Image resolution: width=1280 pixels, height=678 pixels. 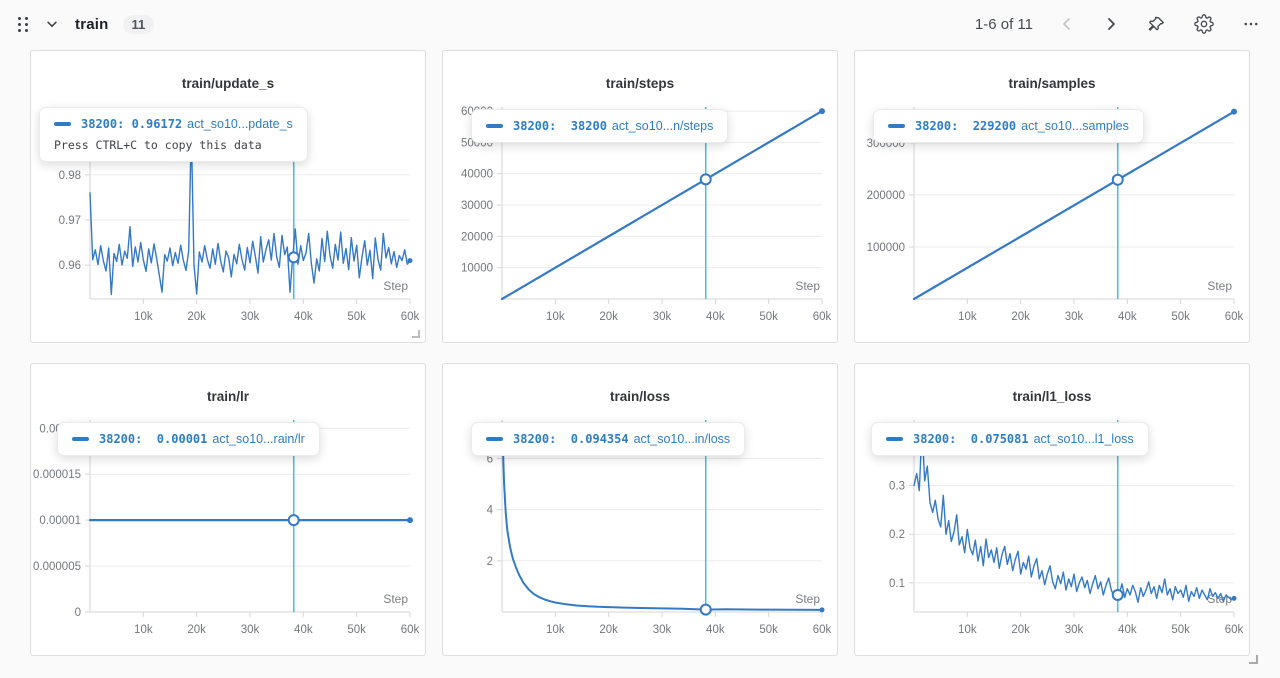 I want to click on chart-canvas-train-loss: 2 4 6 10k 20k 30k 40k 50k 60k Step, so click(x=640, y=529).